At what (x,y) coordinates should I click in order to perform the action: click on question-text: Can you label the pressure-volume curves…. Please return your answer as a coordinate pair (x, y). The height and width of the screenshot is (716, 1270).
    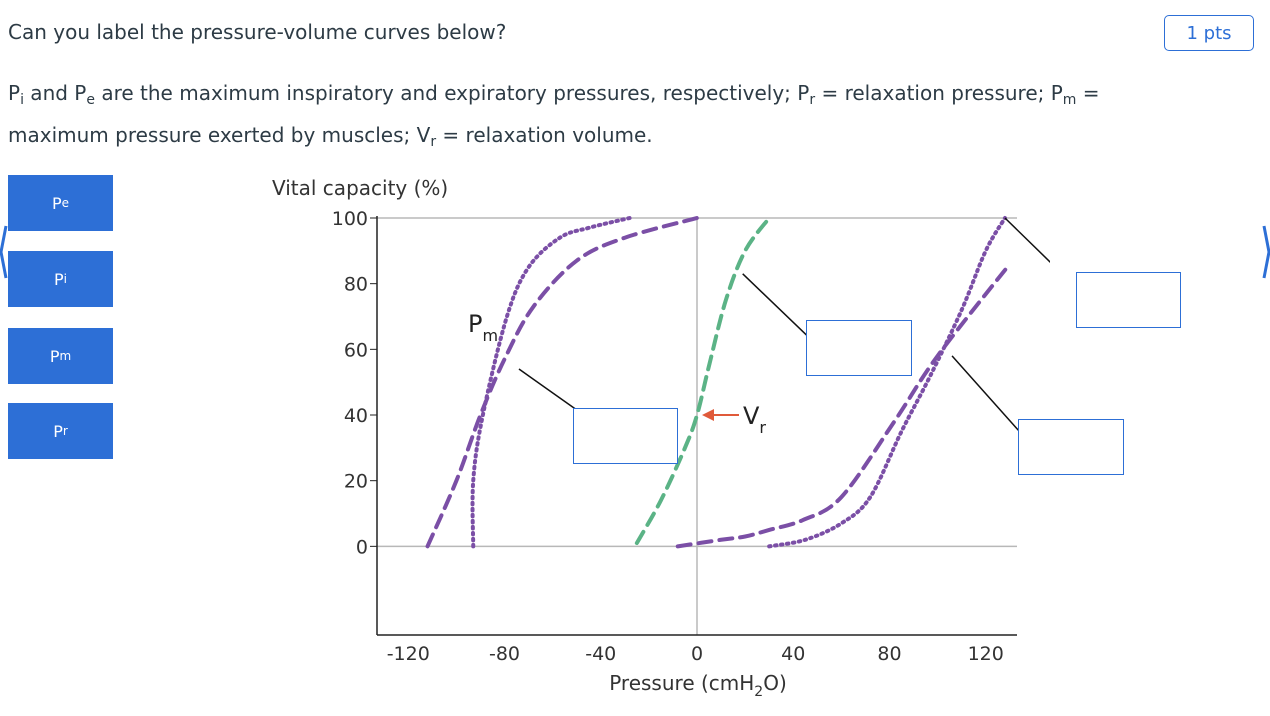
    Looking at the image, I should click on (257, 32).